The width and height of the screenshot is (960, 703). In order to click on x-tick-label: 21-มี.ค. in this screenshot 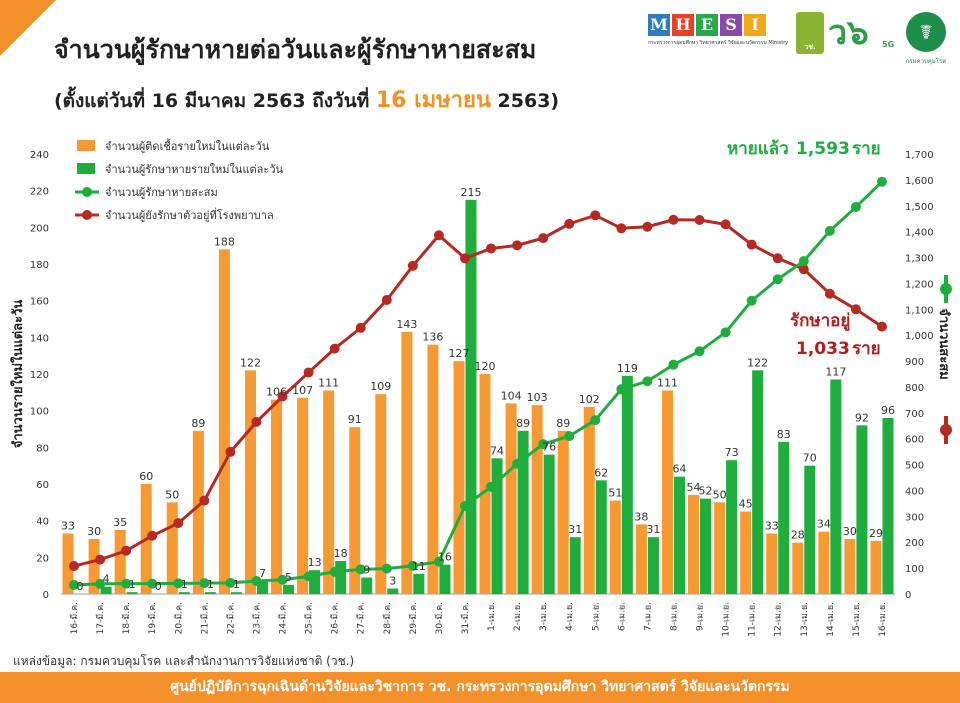, I will do `click(204, 618)`.